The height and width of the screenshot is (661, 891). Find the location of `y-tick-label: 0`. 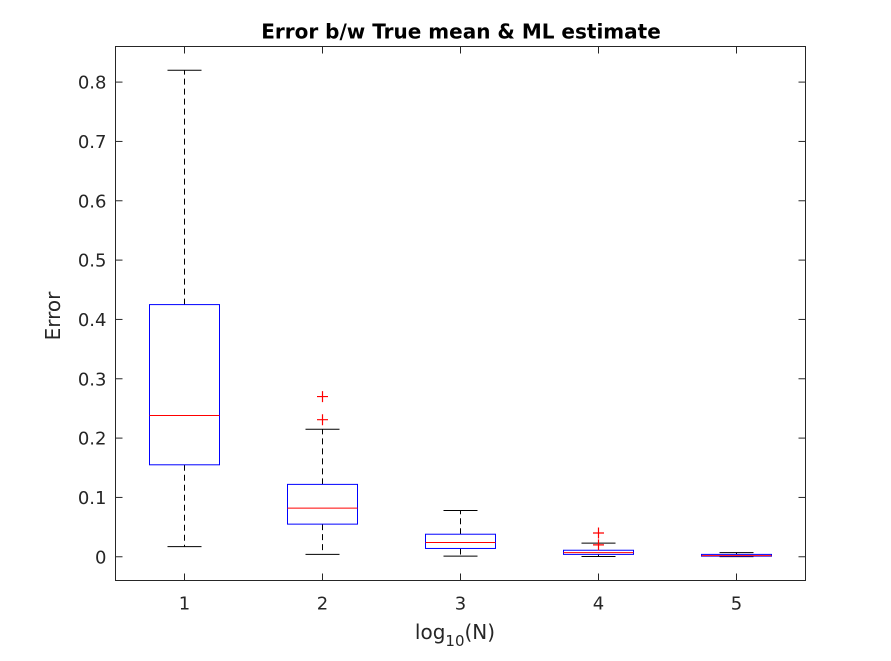

y-tick-label: 0 is located at coordinates (100, 557).